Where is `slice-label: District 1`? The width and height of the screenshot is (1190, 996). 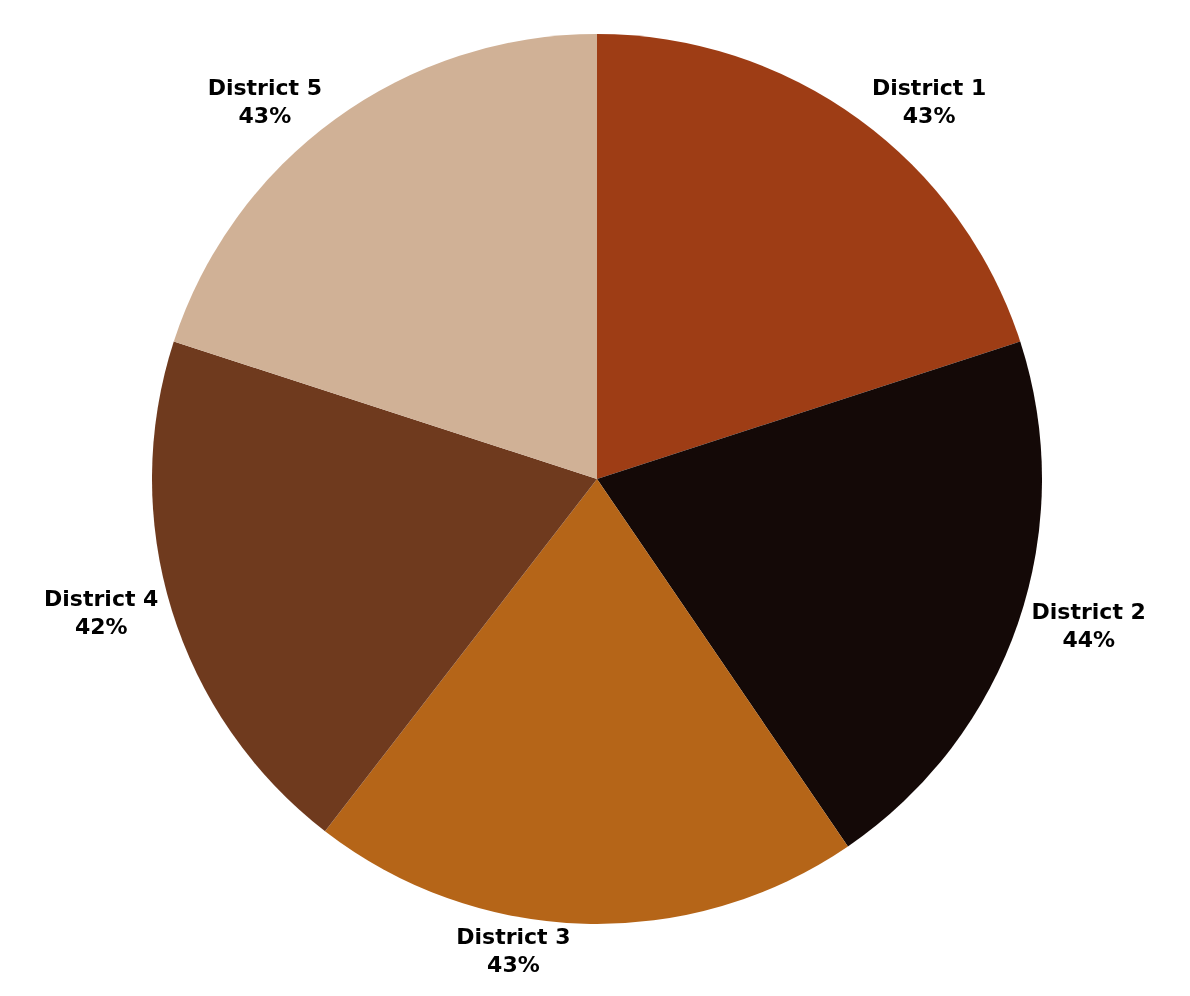 slice-label: District 1 is located at coordinates (929, 87).